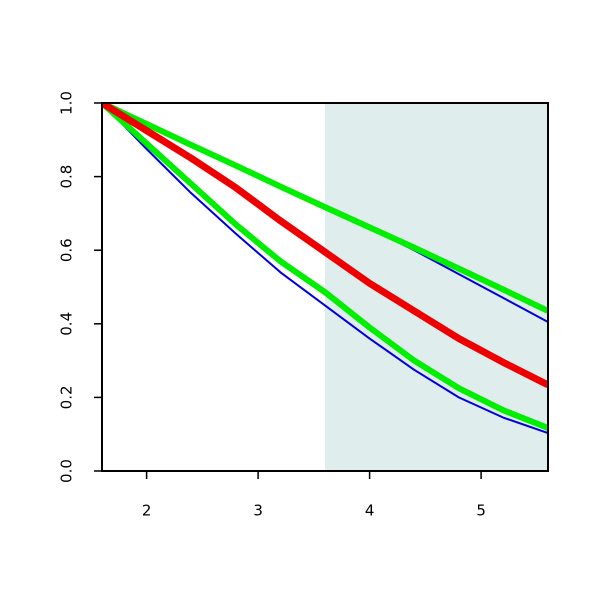 The height and width of the screenshot is (600, 600). I want to click on x-tick-label: 3, so click(258, 511).